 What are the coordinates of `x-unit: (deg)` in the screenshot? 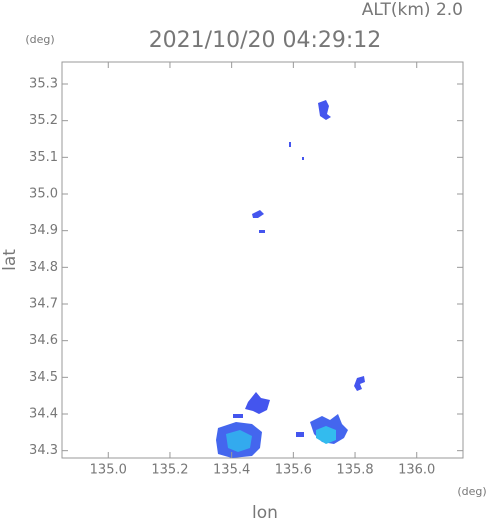 It's located at (471, 491).